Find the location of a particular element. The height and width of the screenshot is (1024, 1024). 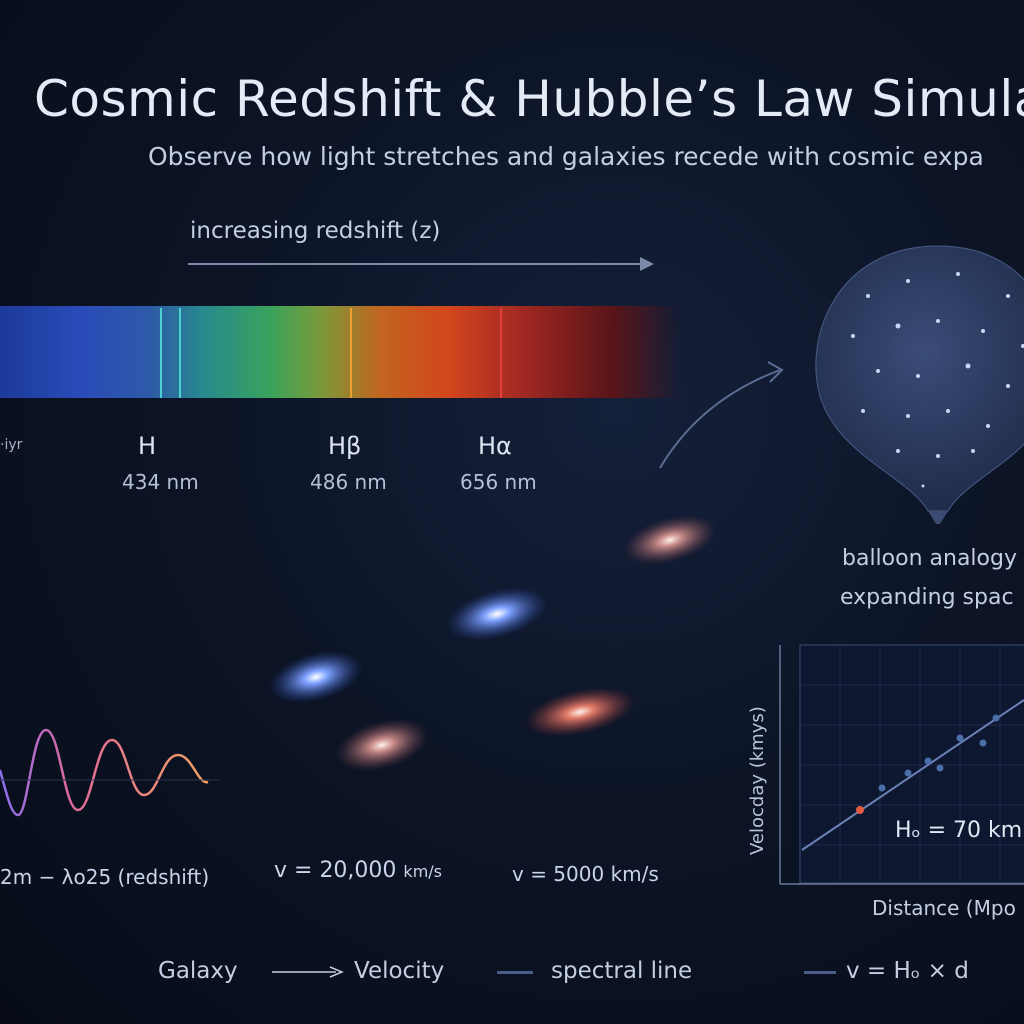

velocity-label-1: v = 20,000 km/s is located at coordinates (358, 870).